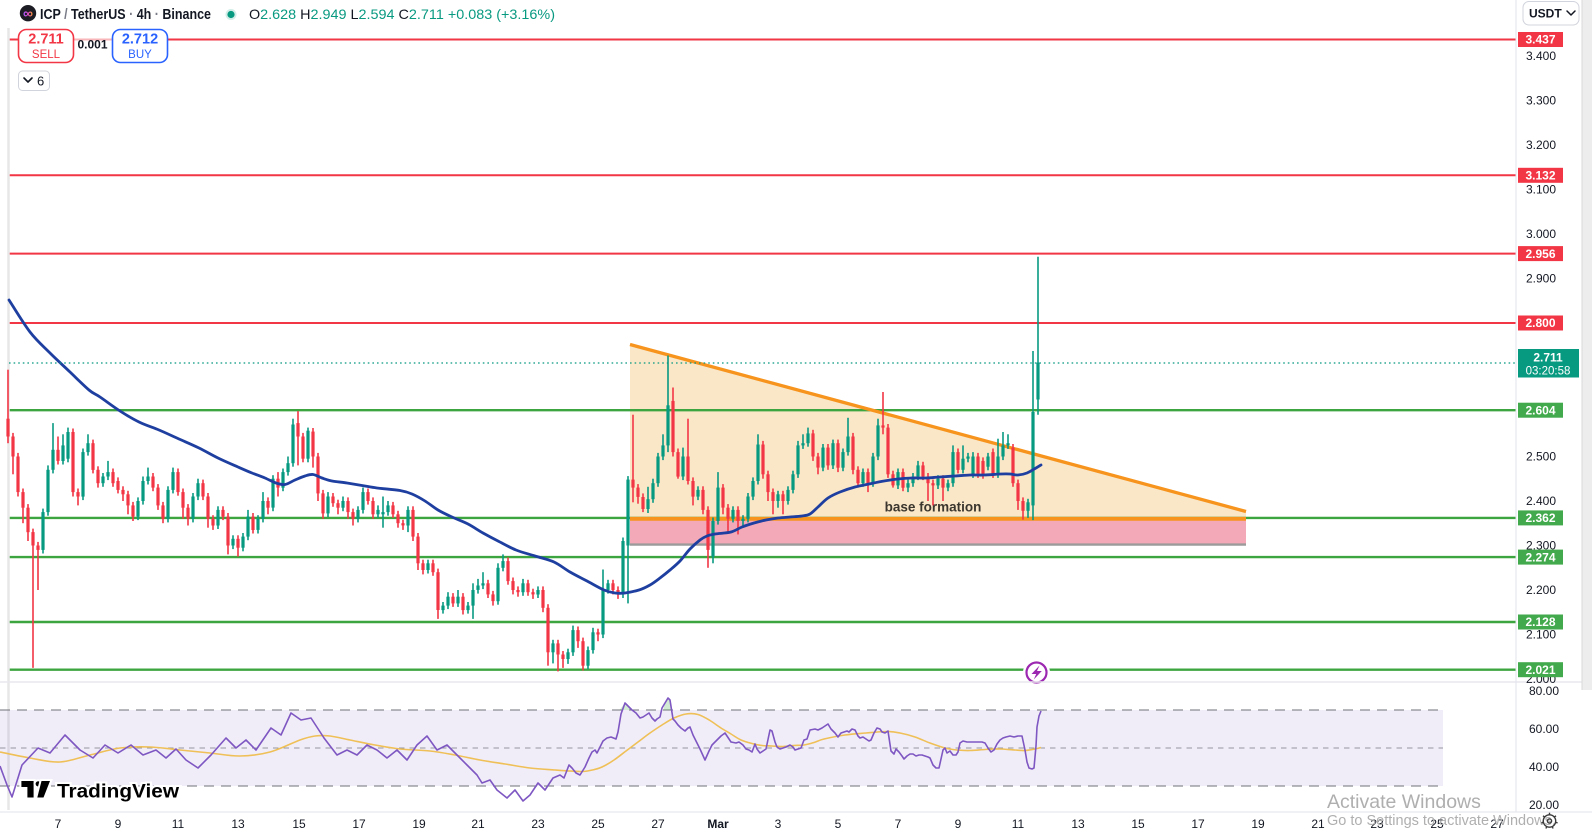 The height and width of the screenshot is (839, 1592). Describe the element at coordinates (140, 55) in the screenshot. I see `svg-text: BUY` at that location.